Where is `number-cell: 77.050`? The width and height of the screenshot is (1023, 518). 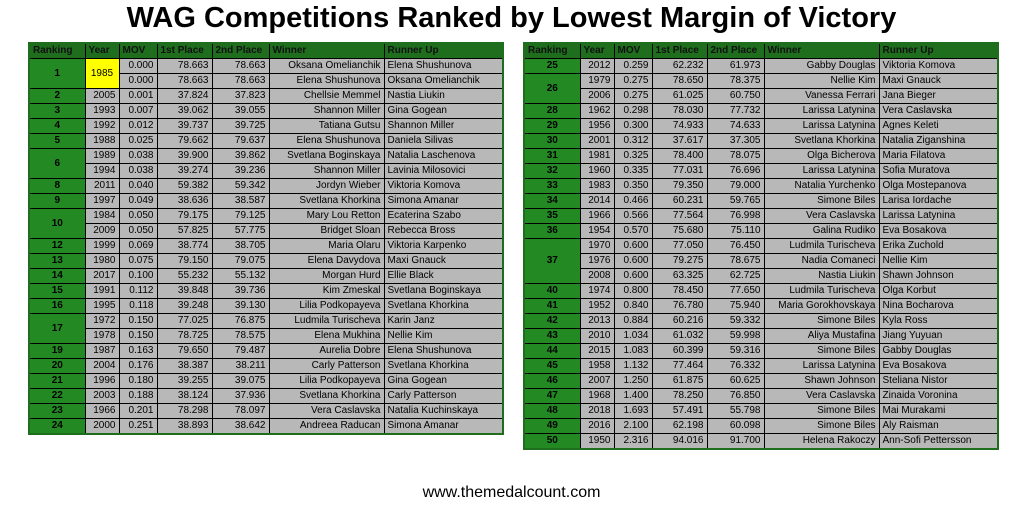
number-cell: 77.050 is located at coordinates (679, 246).